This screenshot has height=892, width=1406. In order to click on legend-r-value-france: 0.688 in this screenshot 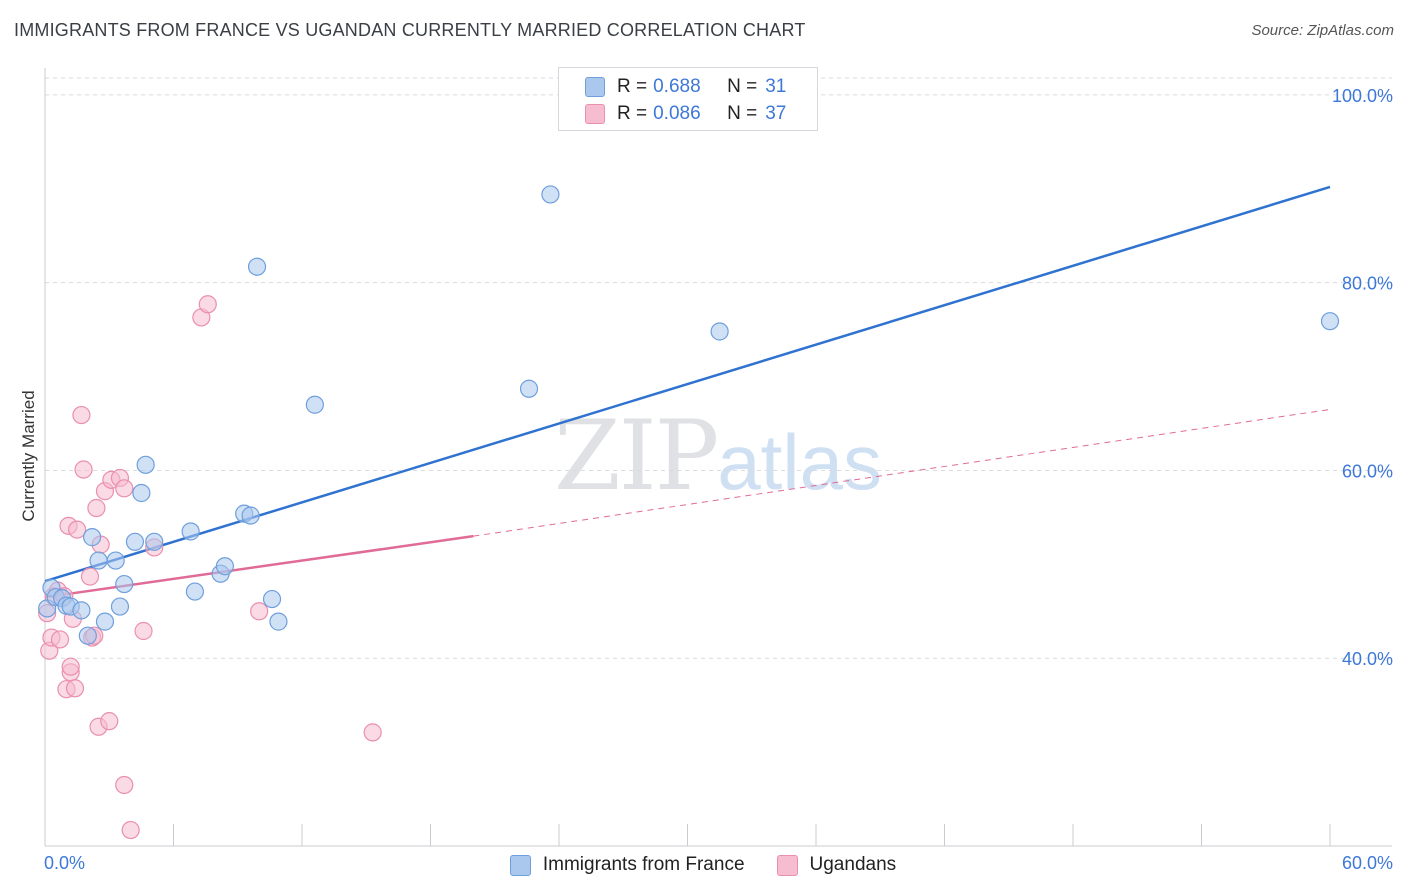, I will do `click(677, 86)`.